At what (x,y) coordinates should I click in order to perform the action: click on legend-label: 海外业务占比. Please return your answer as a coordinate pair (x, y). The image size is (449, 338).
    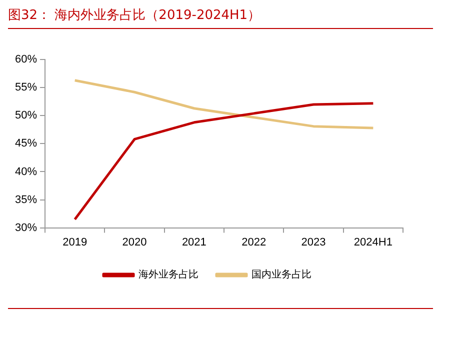
    Looking at the image, I should click on (168, 274).